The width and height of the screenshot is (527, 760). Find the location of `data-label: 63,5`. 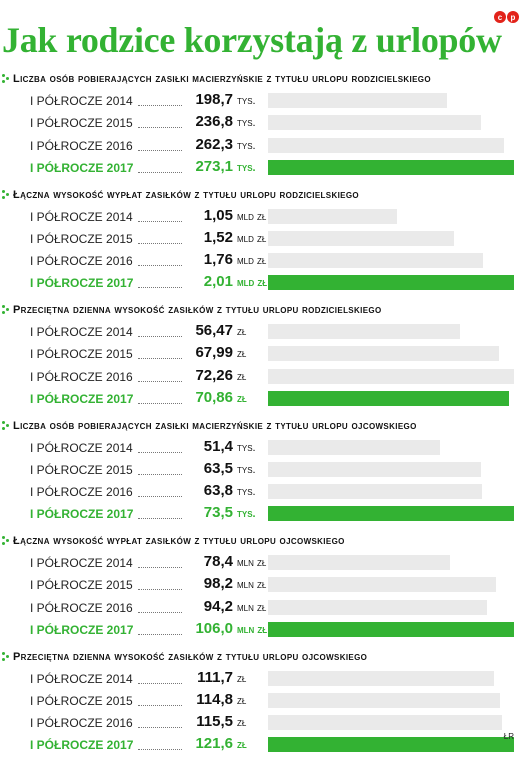

data-label: 63,5 is located at coordinates (218, 468).